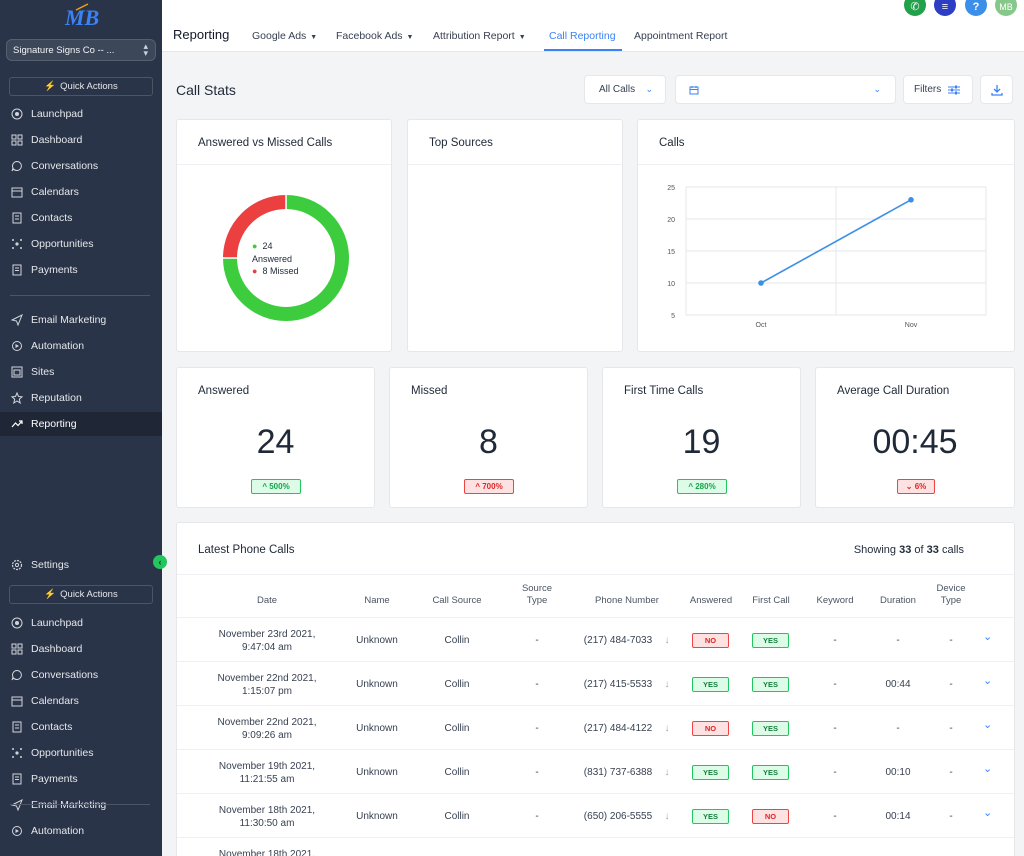 Image resolution: width=1024 pixels, height=856 pixels. What do you see at coordinates (17, 218) in the screenshot?
I see `contacts-icon` at bounding box center [17, 218].